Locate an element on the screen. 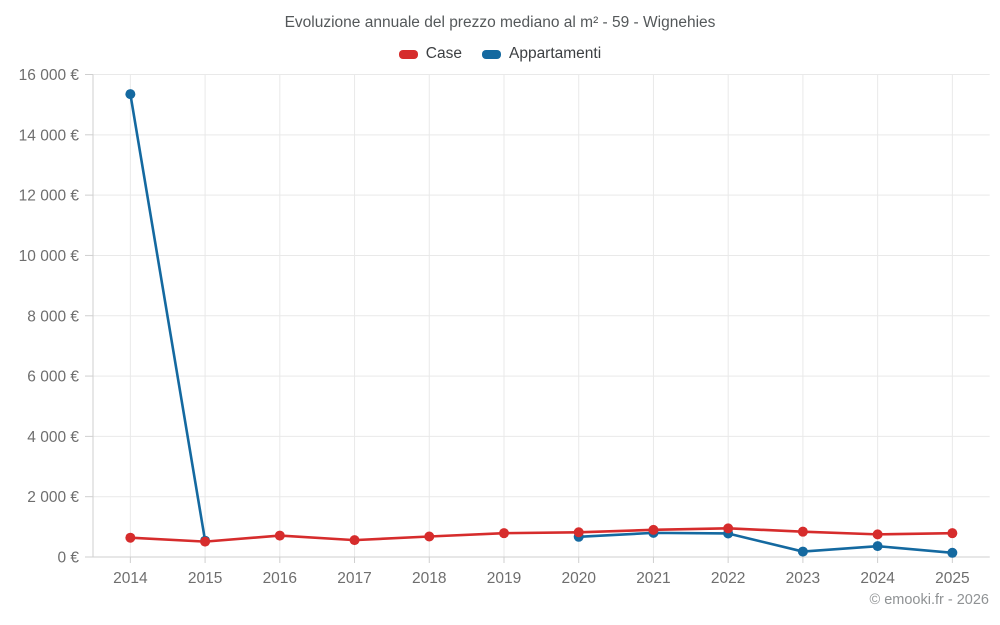  legend-item-case: Case is located at coordinates (430, 54).